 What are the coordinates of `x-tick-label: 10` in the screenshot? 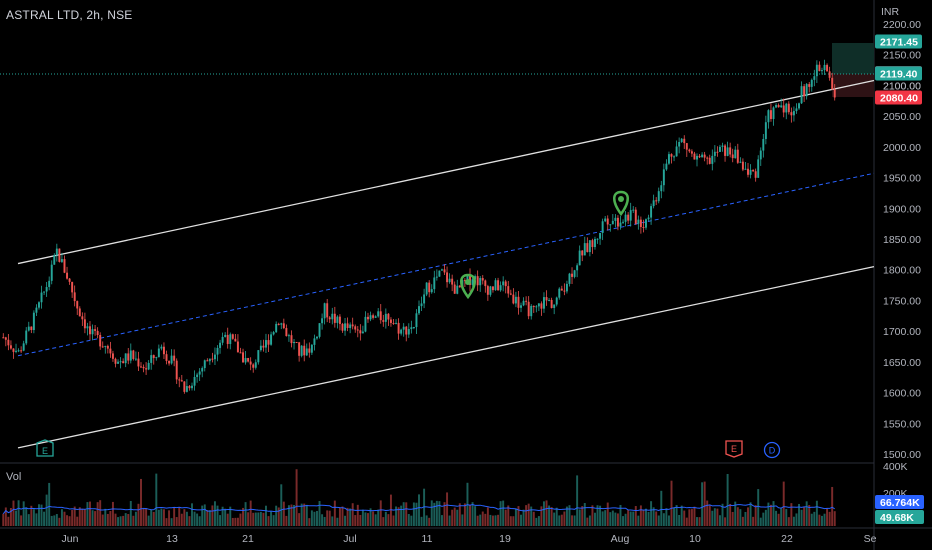 It's located at (695, 539).